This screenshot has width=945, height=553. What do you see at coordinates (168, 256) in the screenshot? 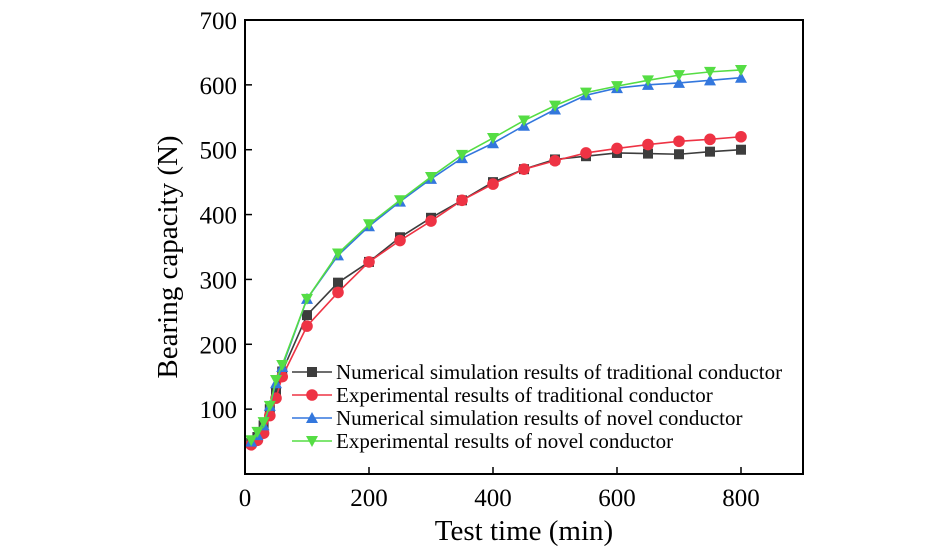
I see `y-axis-title: Bearing capacity (N)` at bounding box center [168, 256].